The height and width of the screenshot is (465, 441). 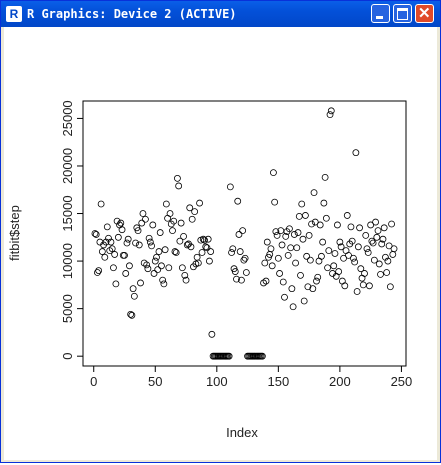 I want to click on x-tick-label: 0, so click(x=93, y=381).